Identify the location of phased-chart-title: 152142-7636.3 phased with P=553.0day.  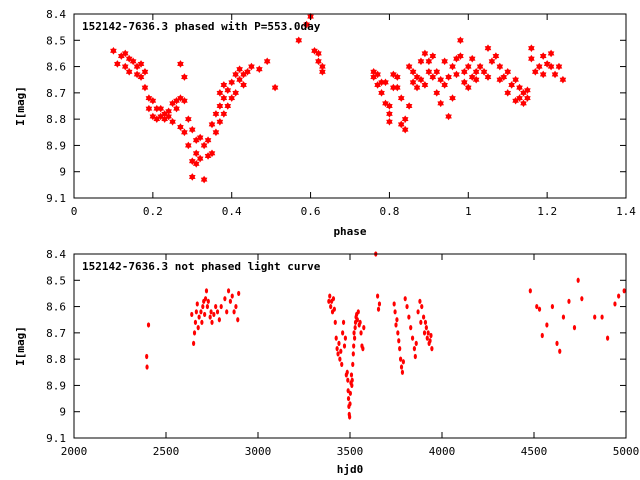
(201, 26).